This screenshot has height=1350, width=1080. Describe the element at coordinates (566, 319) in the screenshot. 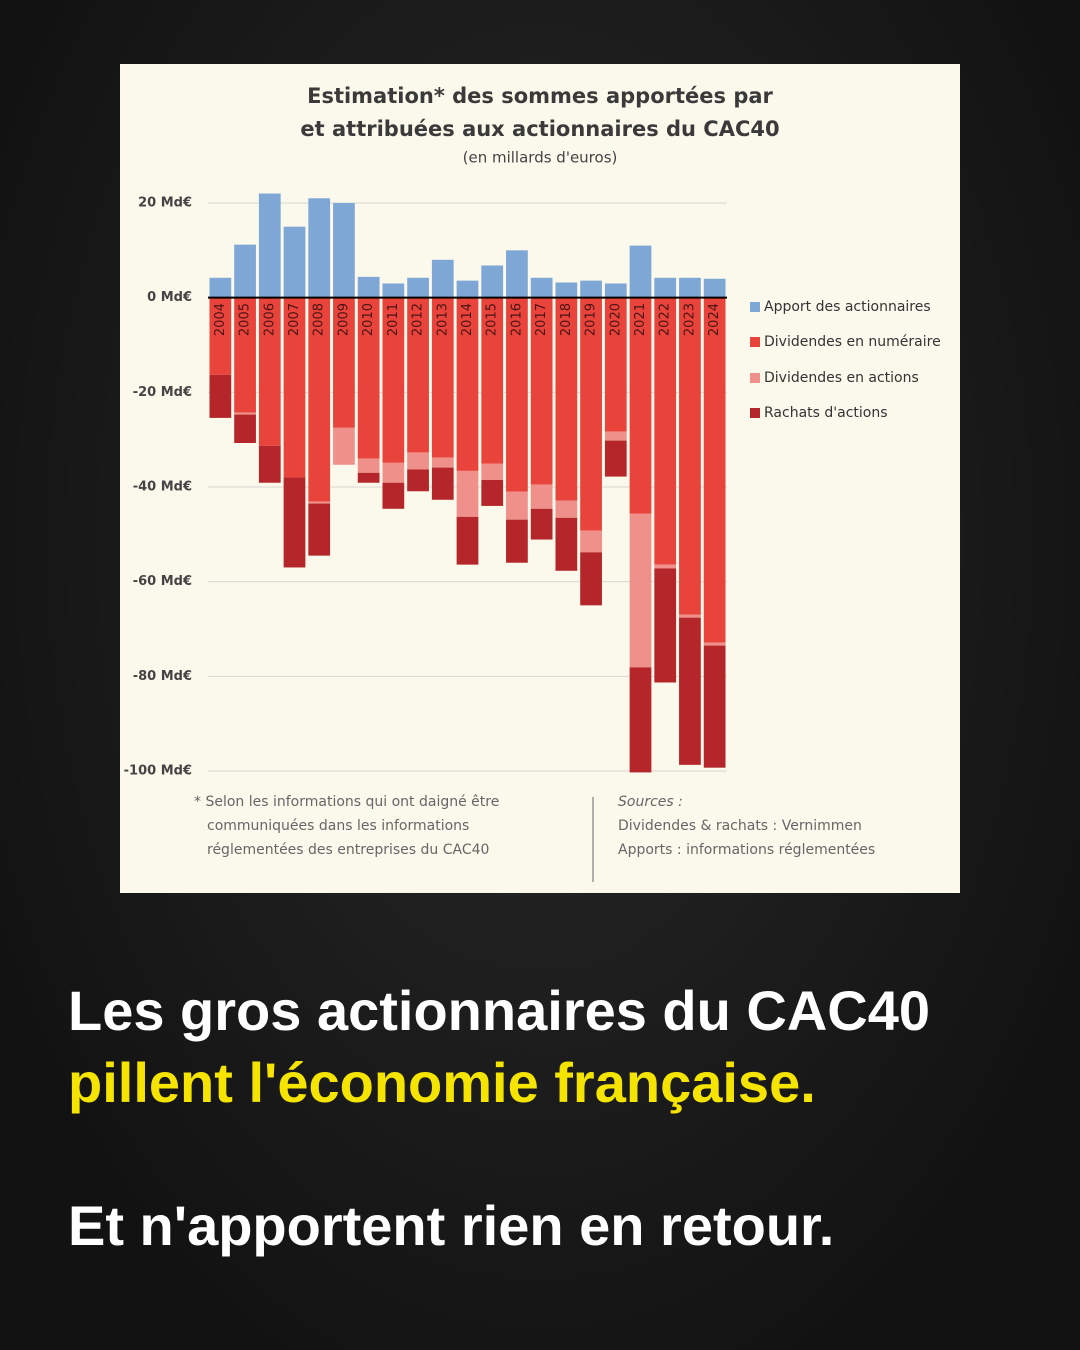

I see `x-tick-label: 2018` at that location.